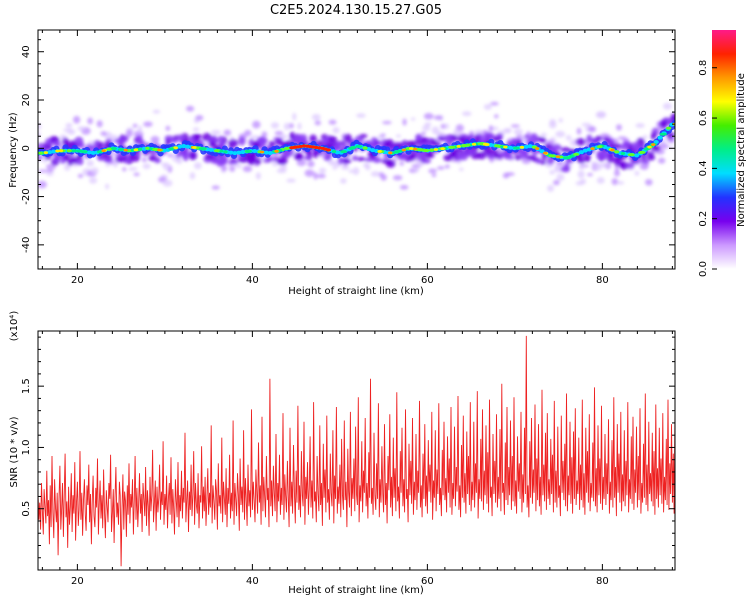 This screenshot has height=600, width=750. Describe the element at coordinates (26, 196) in the screenshot. I see `spectrogram-y-tick-label: -20` at that location.